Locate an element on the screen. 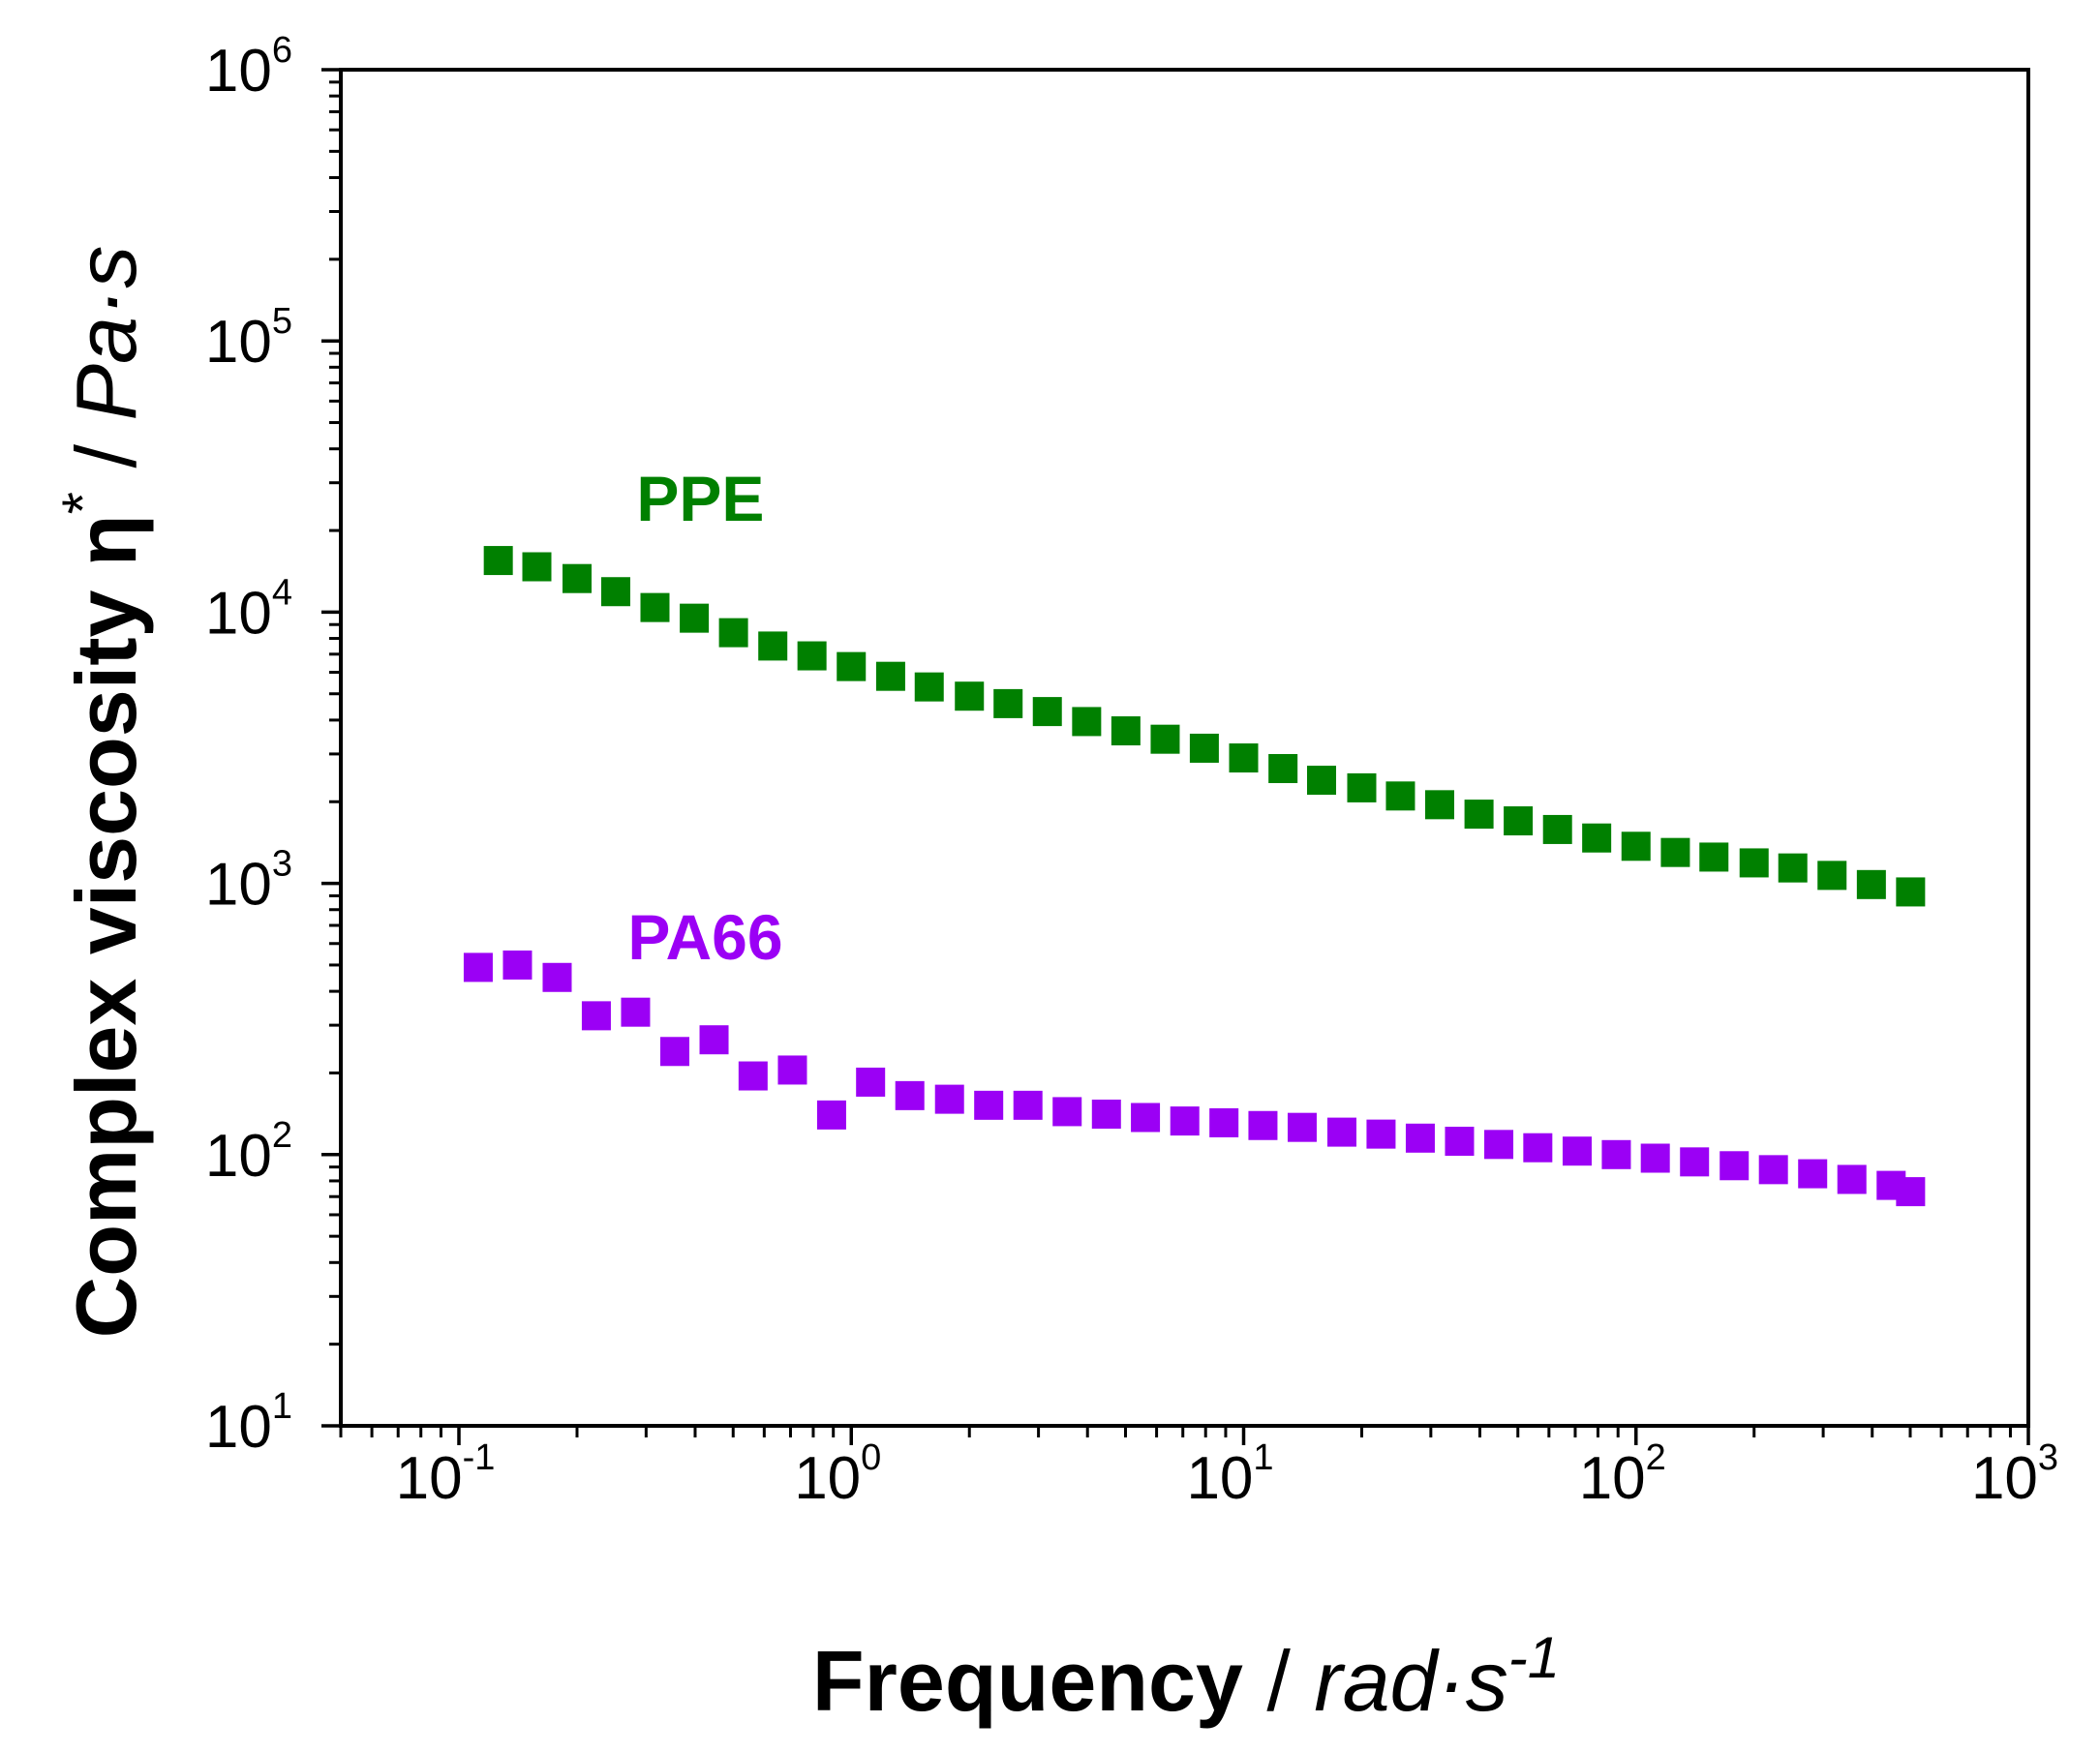  y-tick-label-exponent: 1 is located at coordinates (282, 1406).